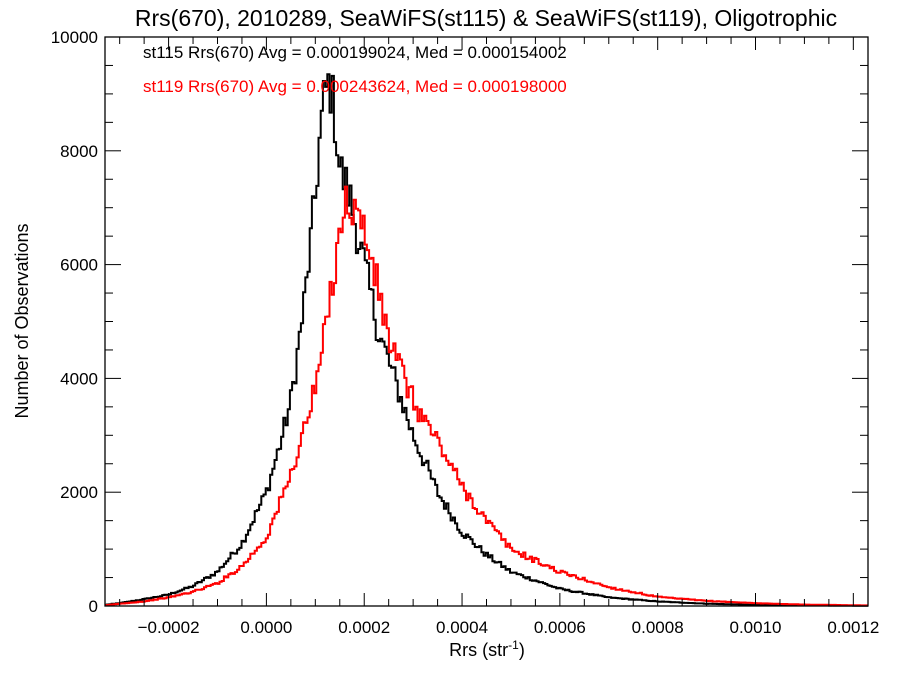  I want to click on y-axis-label: Number of Observations, so click(22, 320).